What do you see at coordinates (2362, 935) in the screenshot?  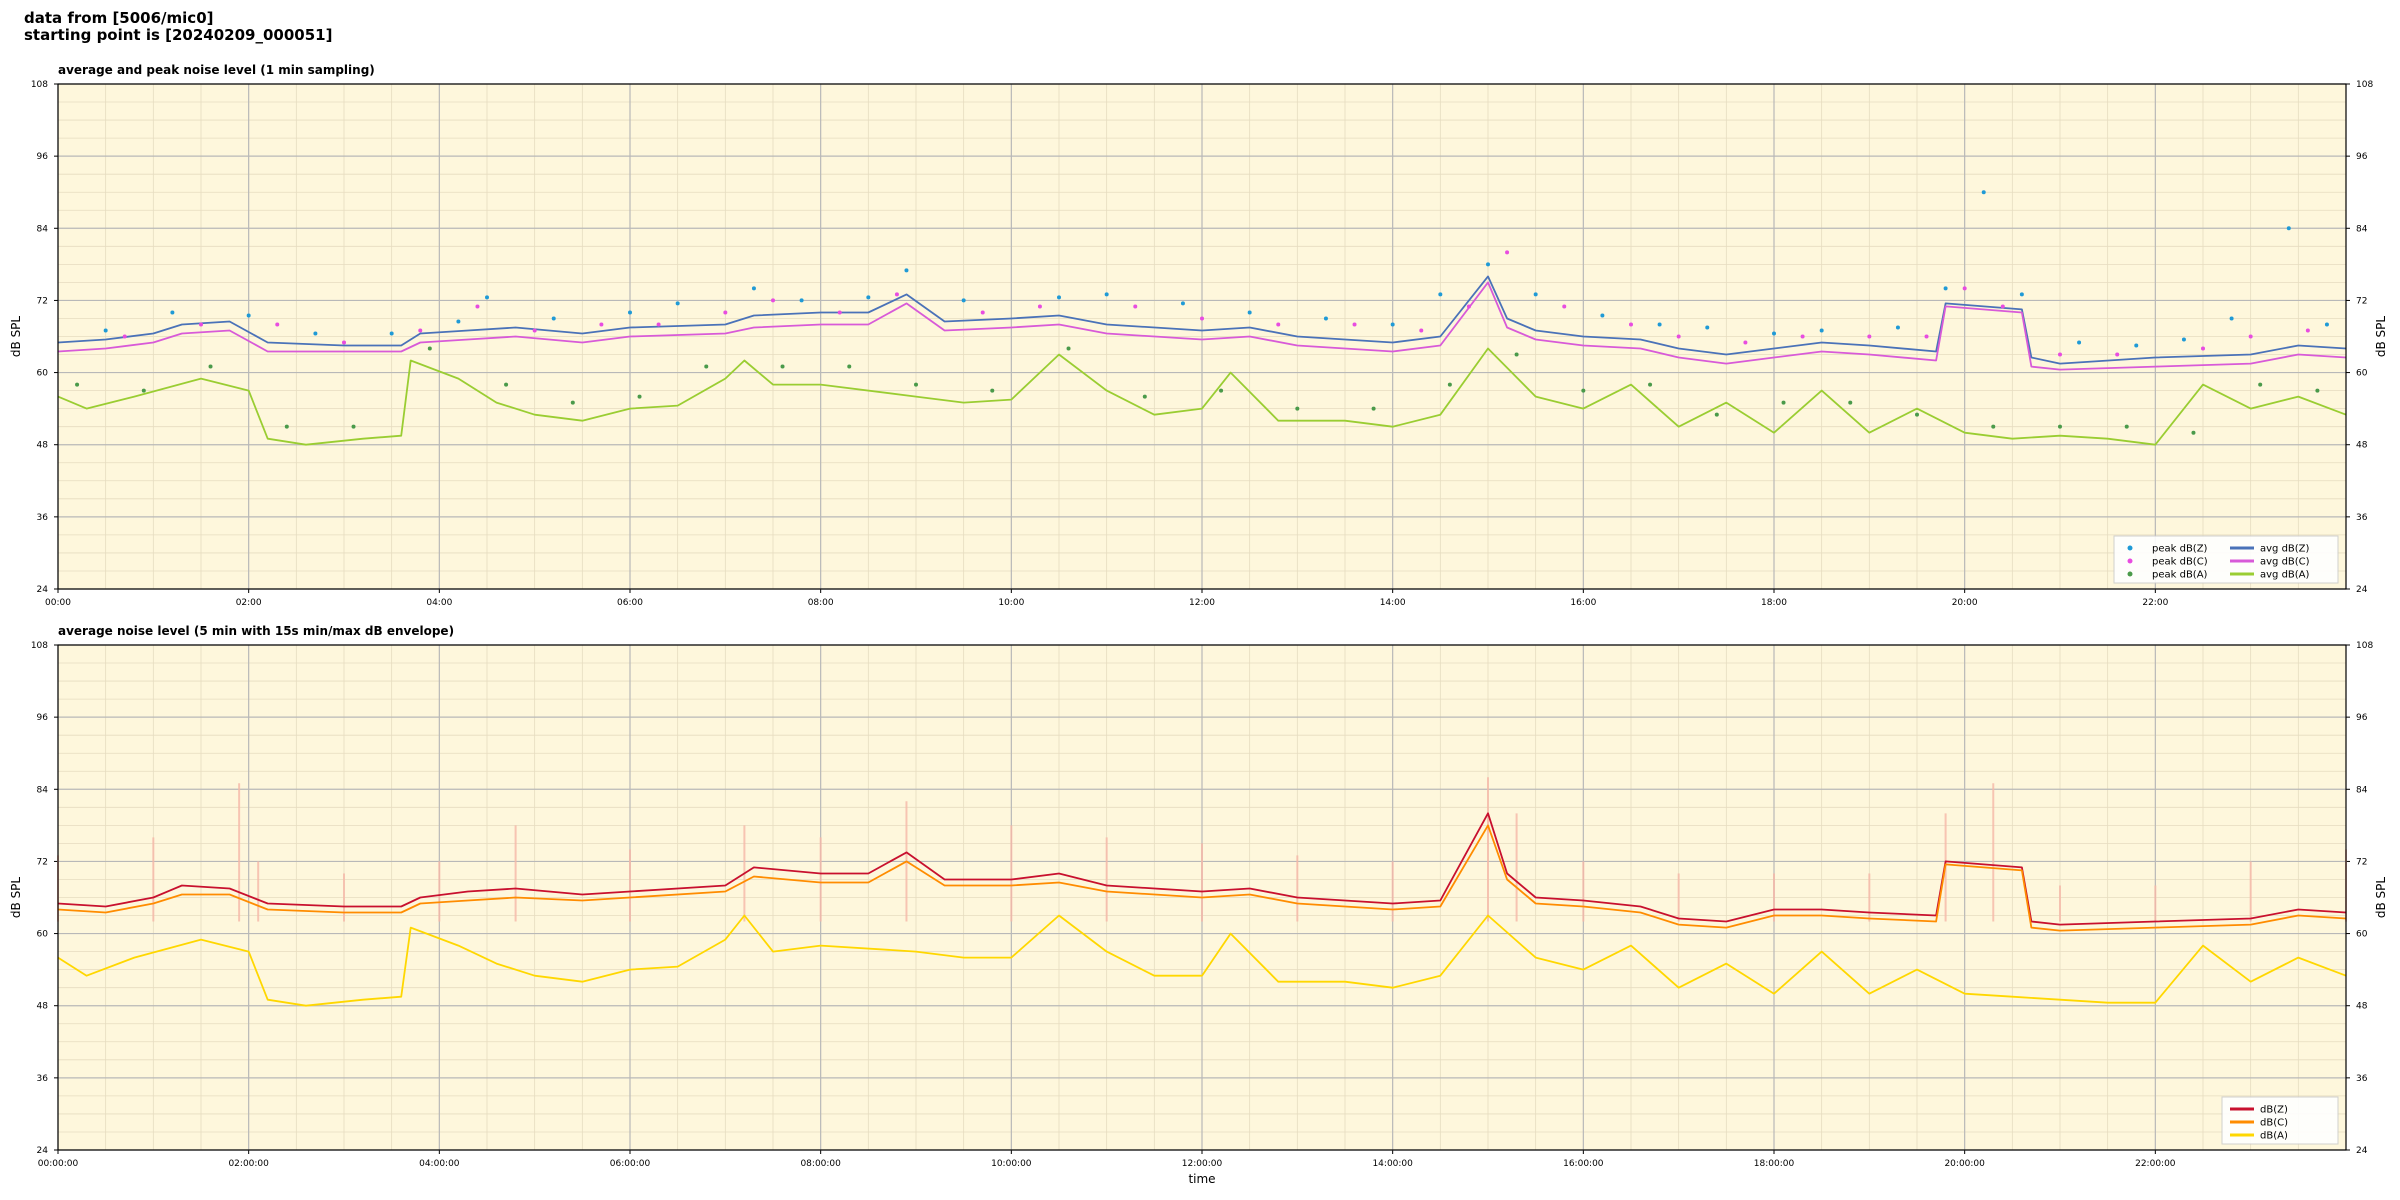 I see `chart2-ytick-label-right: 60` at bounding box center [2362, 935].